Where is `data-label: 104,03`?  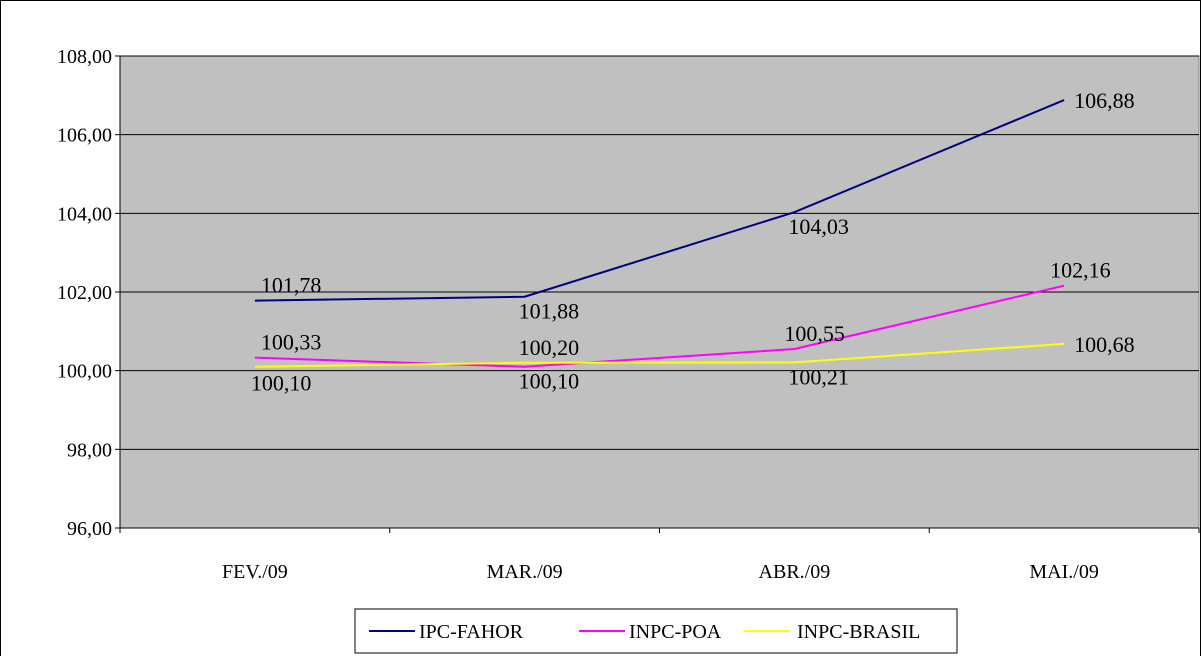
data-label: 104,03 is located at coordinates (818, 226).